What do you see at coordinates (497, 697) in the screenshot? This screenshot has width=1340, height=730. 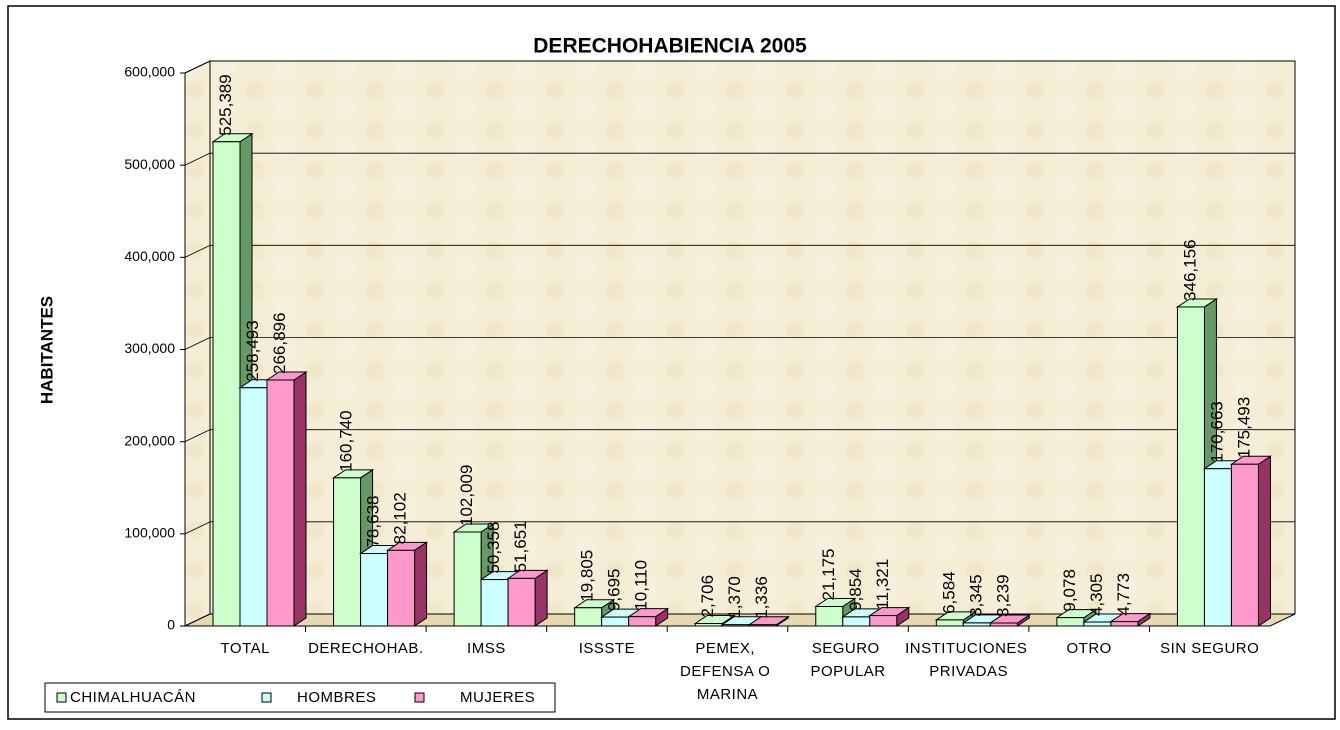 I see `legend-label: MUJERES` at bounding box center [497, 697].